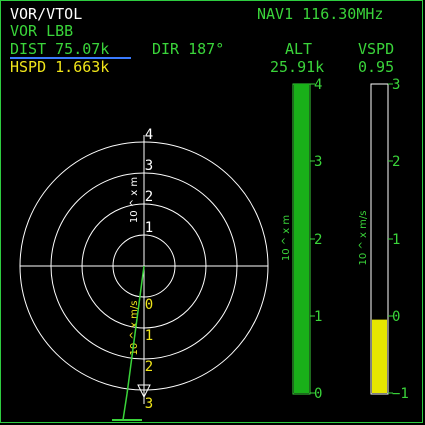 The width and height of the screenshot is (425, 425). What do you see at coordinates (318, 394) in the screenshot?
I see `alt-tick-0: 0` at bounding box center [318, 394].